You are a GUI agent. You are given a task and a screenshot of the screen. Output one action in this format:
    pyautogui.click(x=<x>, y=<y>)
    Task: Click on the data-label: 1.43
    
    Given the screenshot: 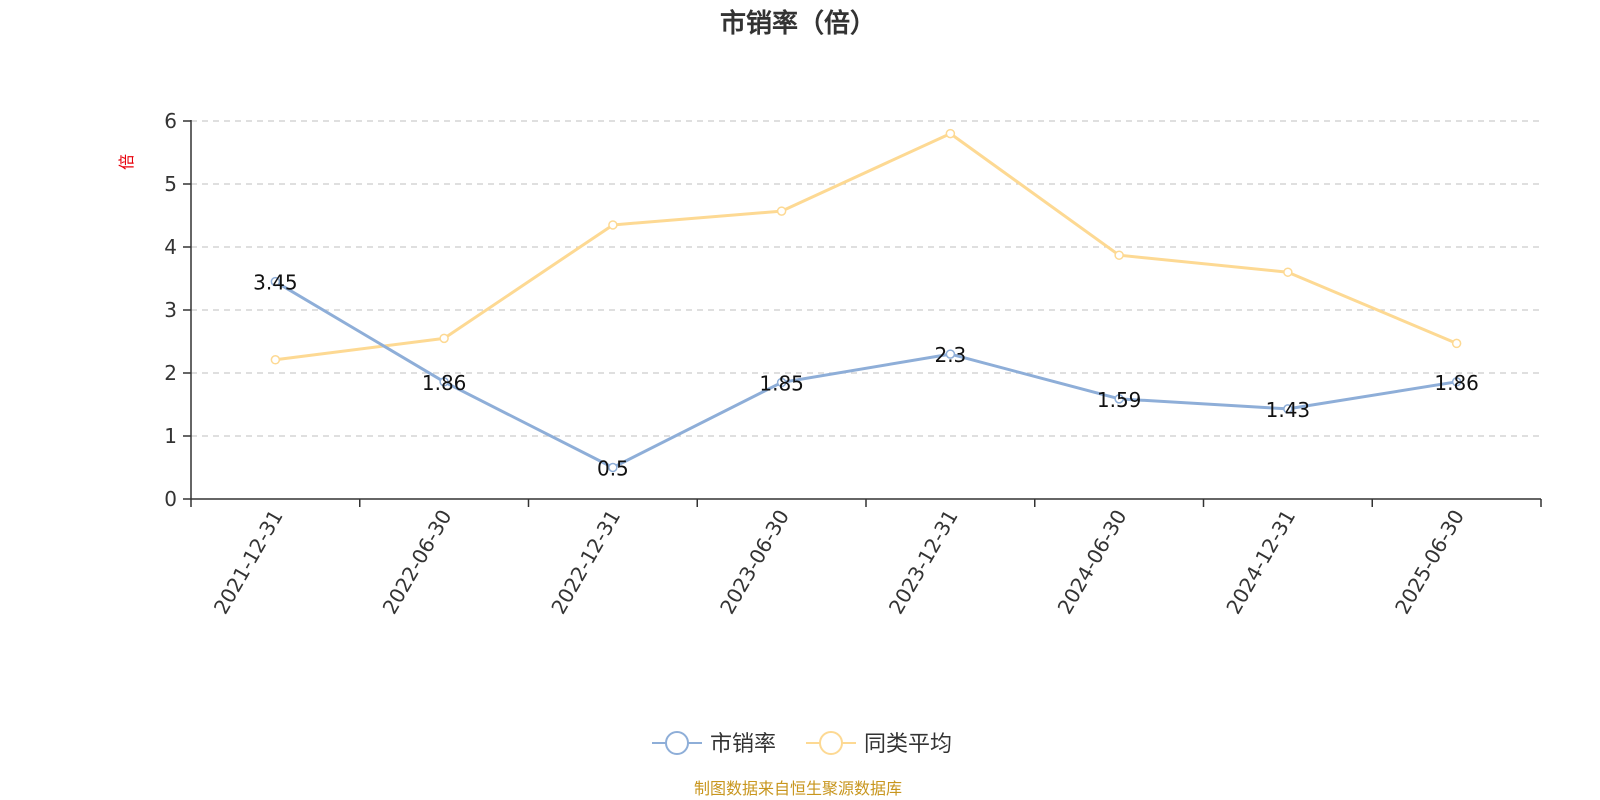 What is the action you would take?
    pyautogui.click(x=1288, y=410)
    